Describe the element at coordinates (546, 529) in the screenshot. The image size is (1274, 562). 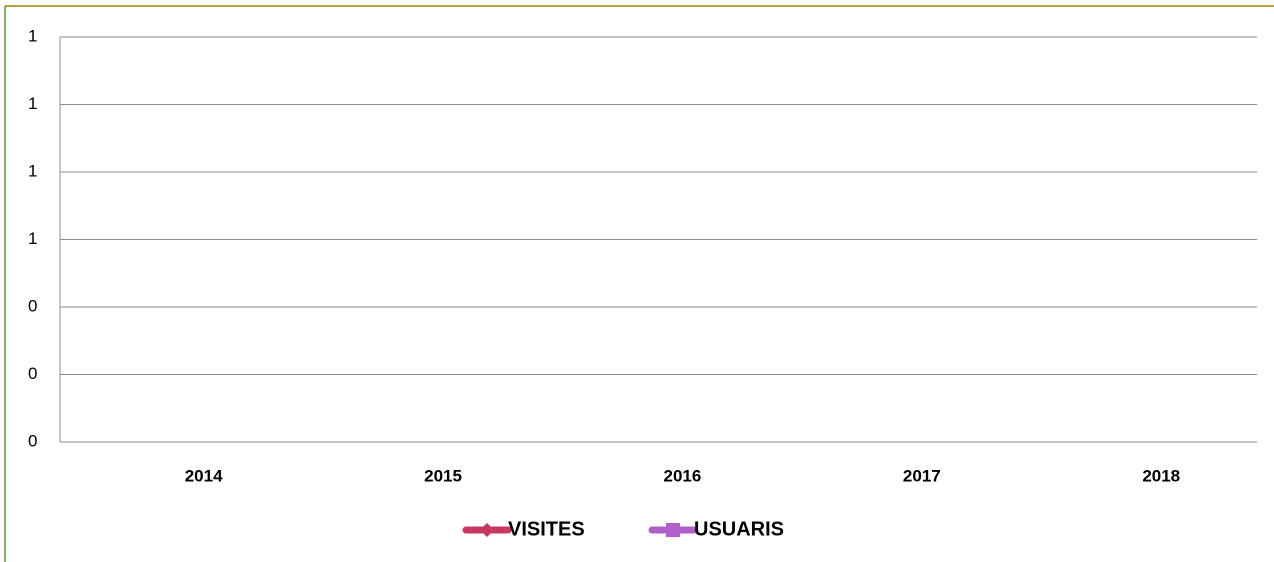
I see `legend-label: VISITES` at that location.